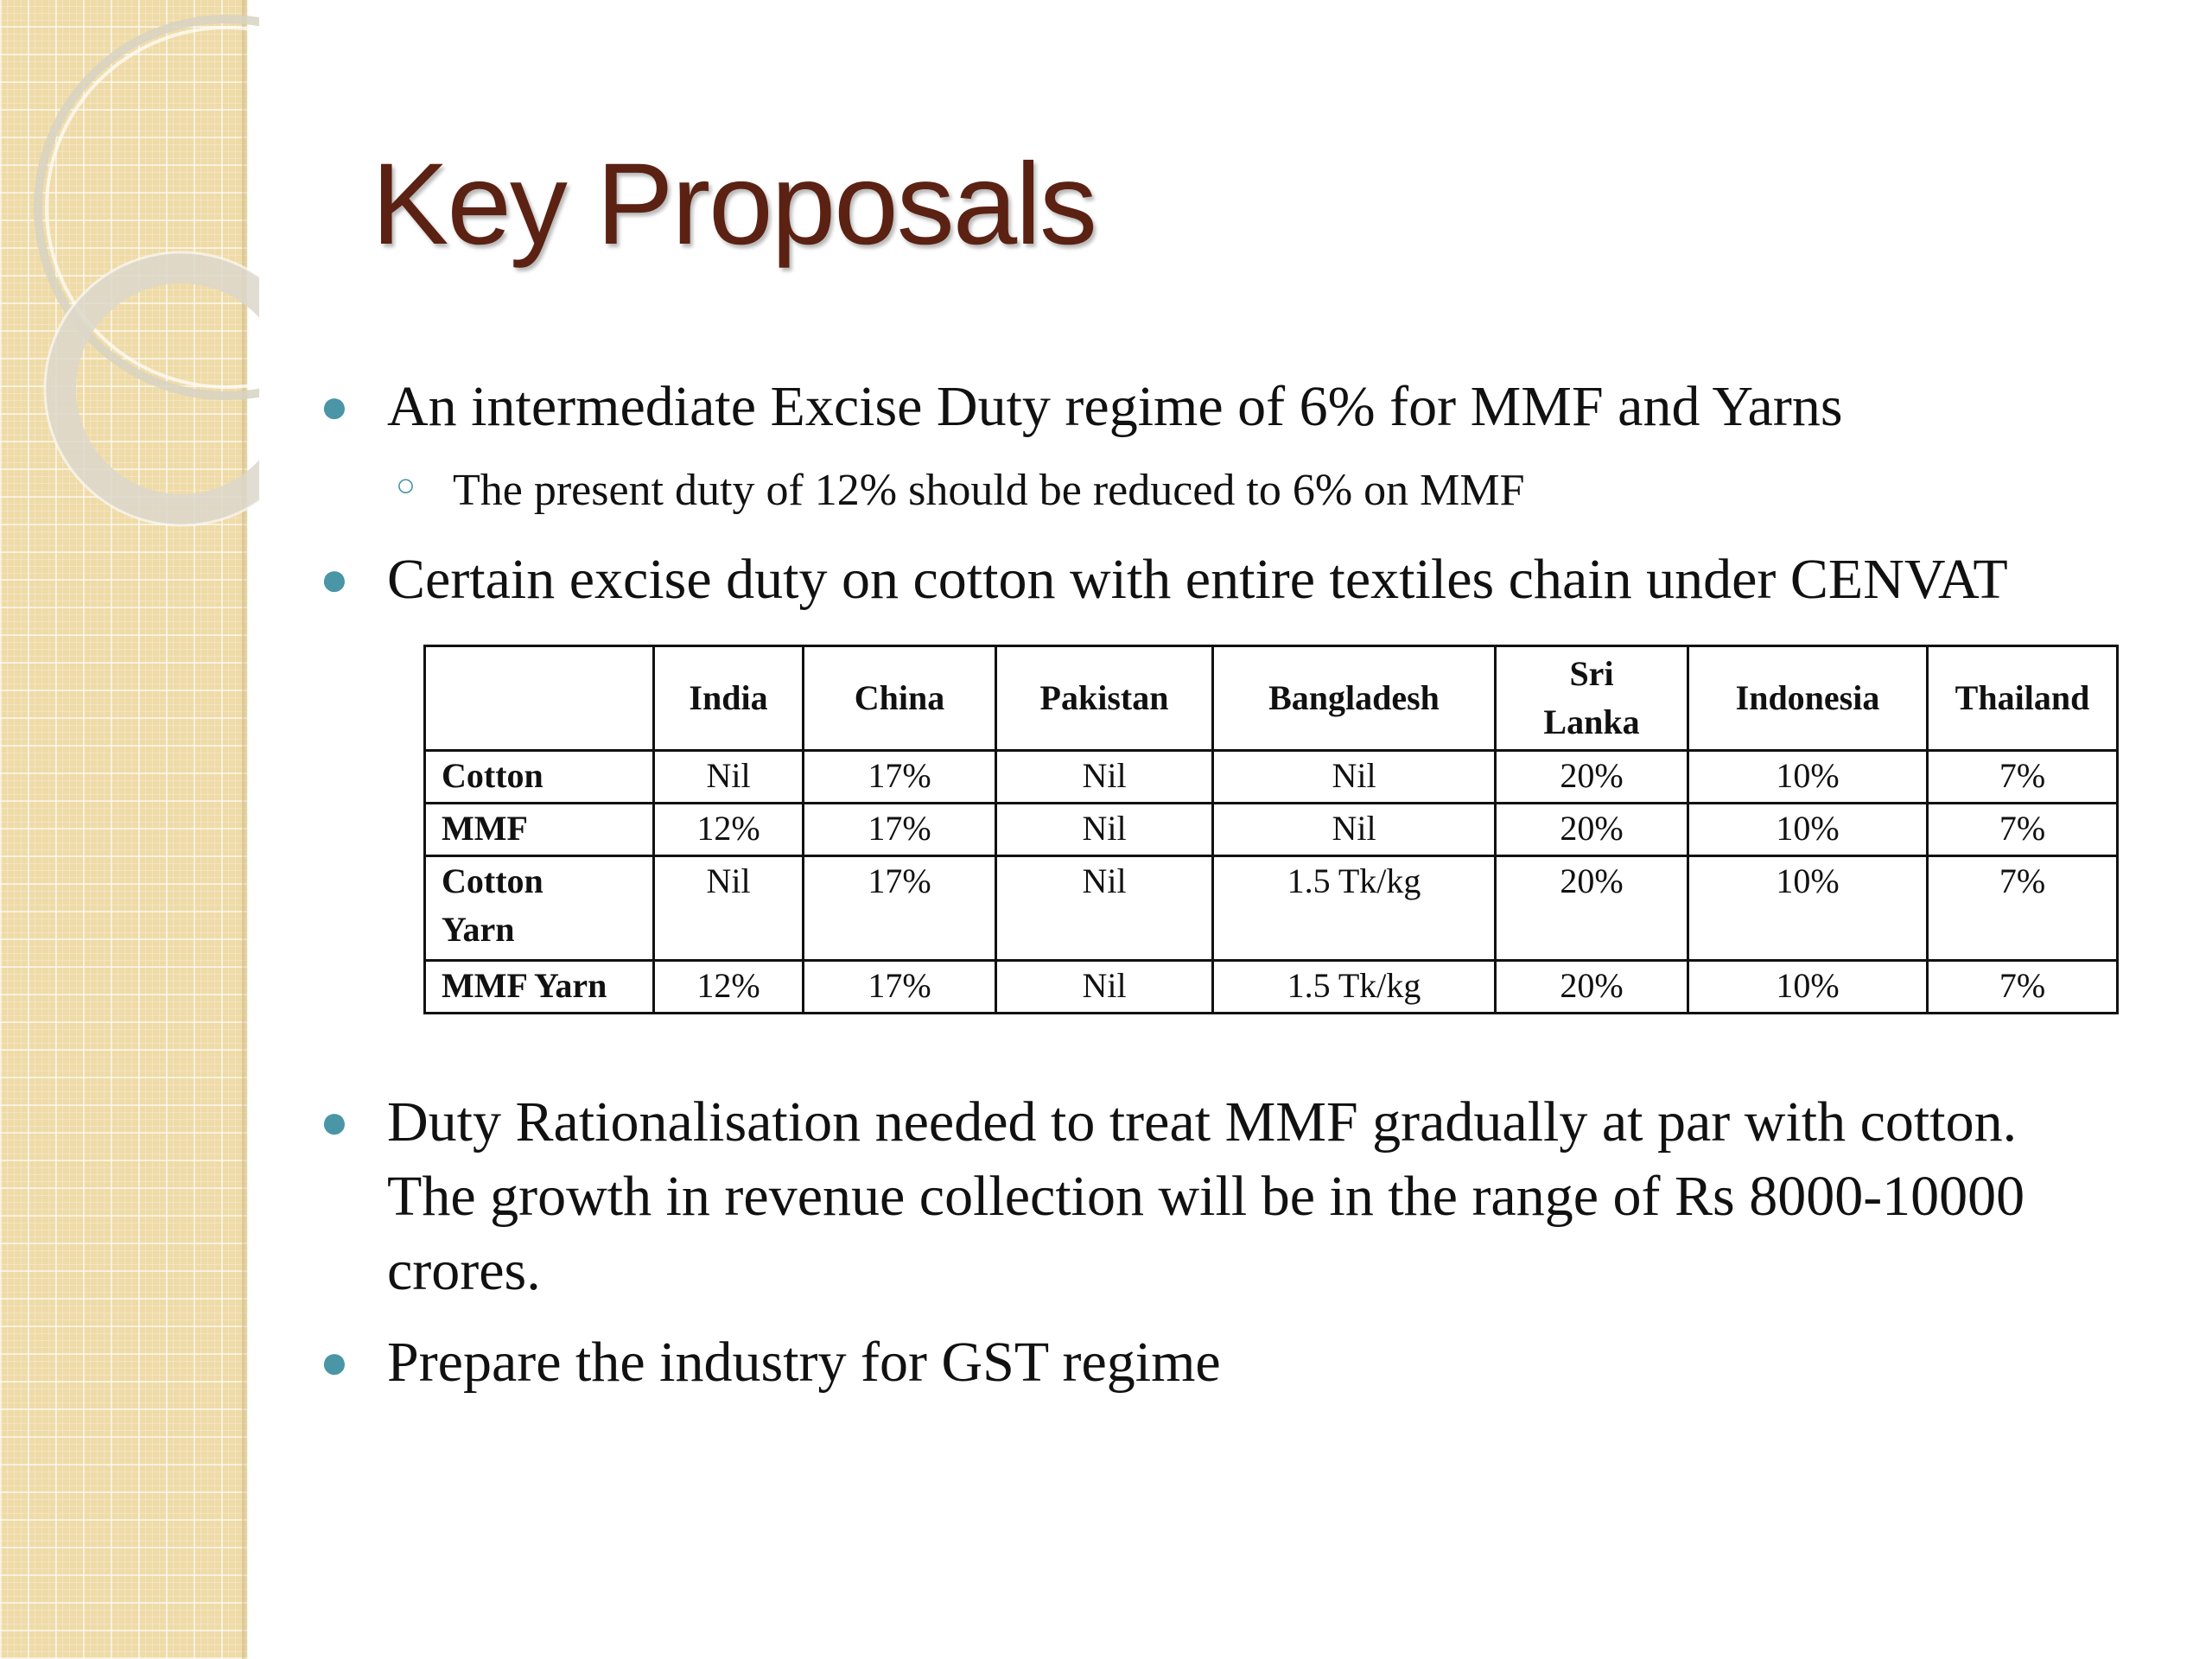 The height and width of the screenshot is (1659, 2212). Describe the element at coordinates (1591, 721) in the screenshot. I see `header-line: Lanka` at that location.